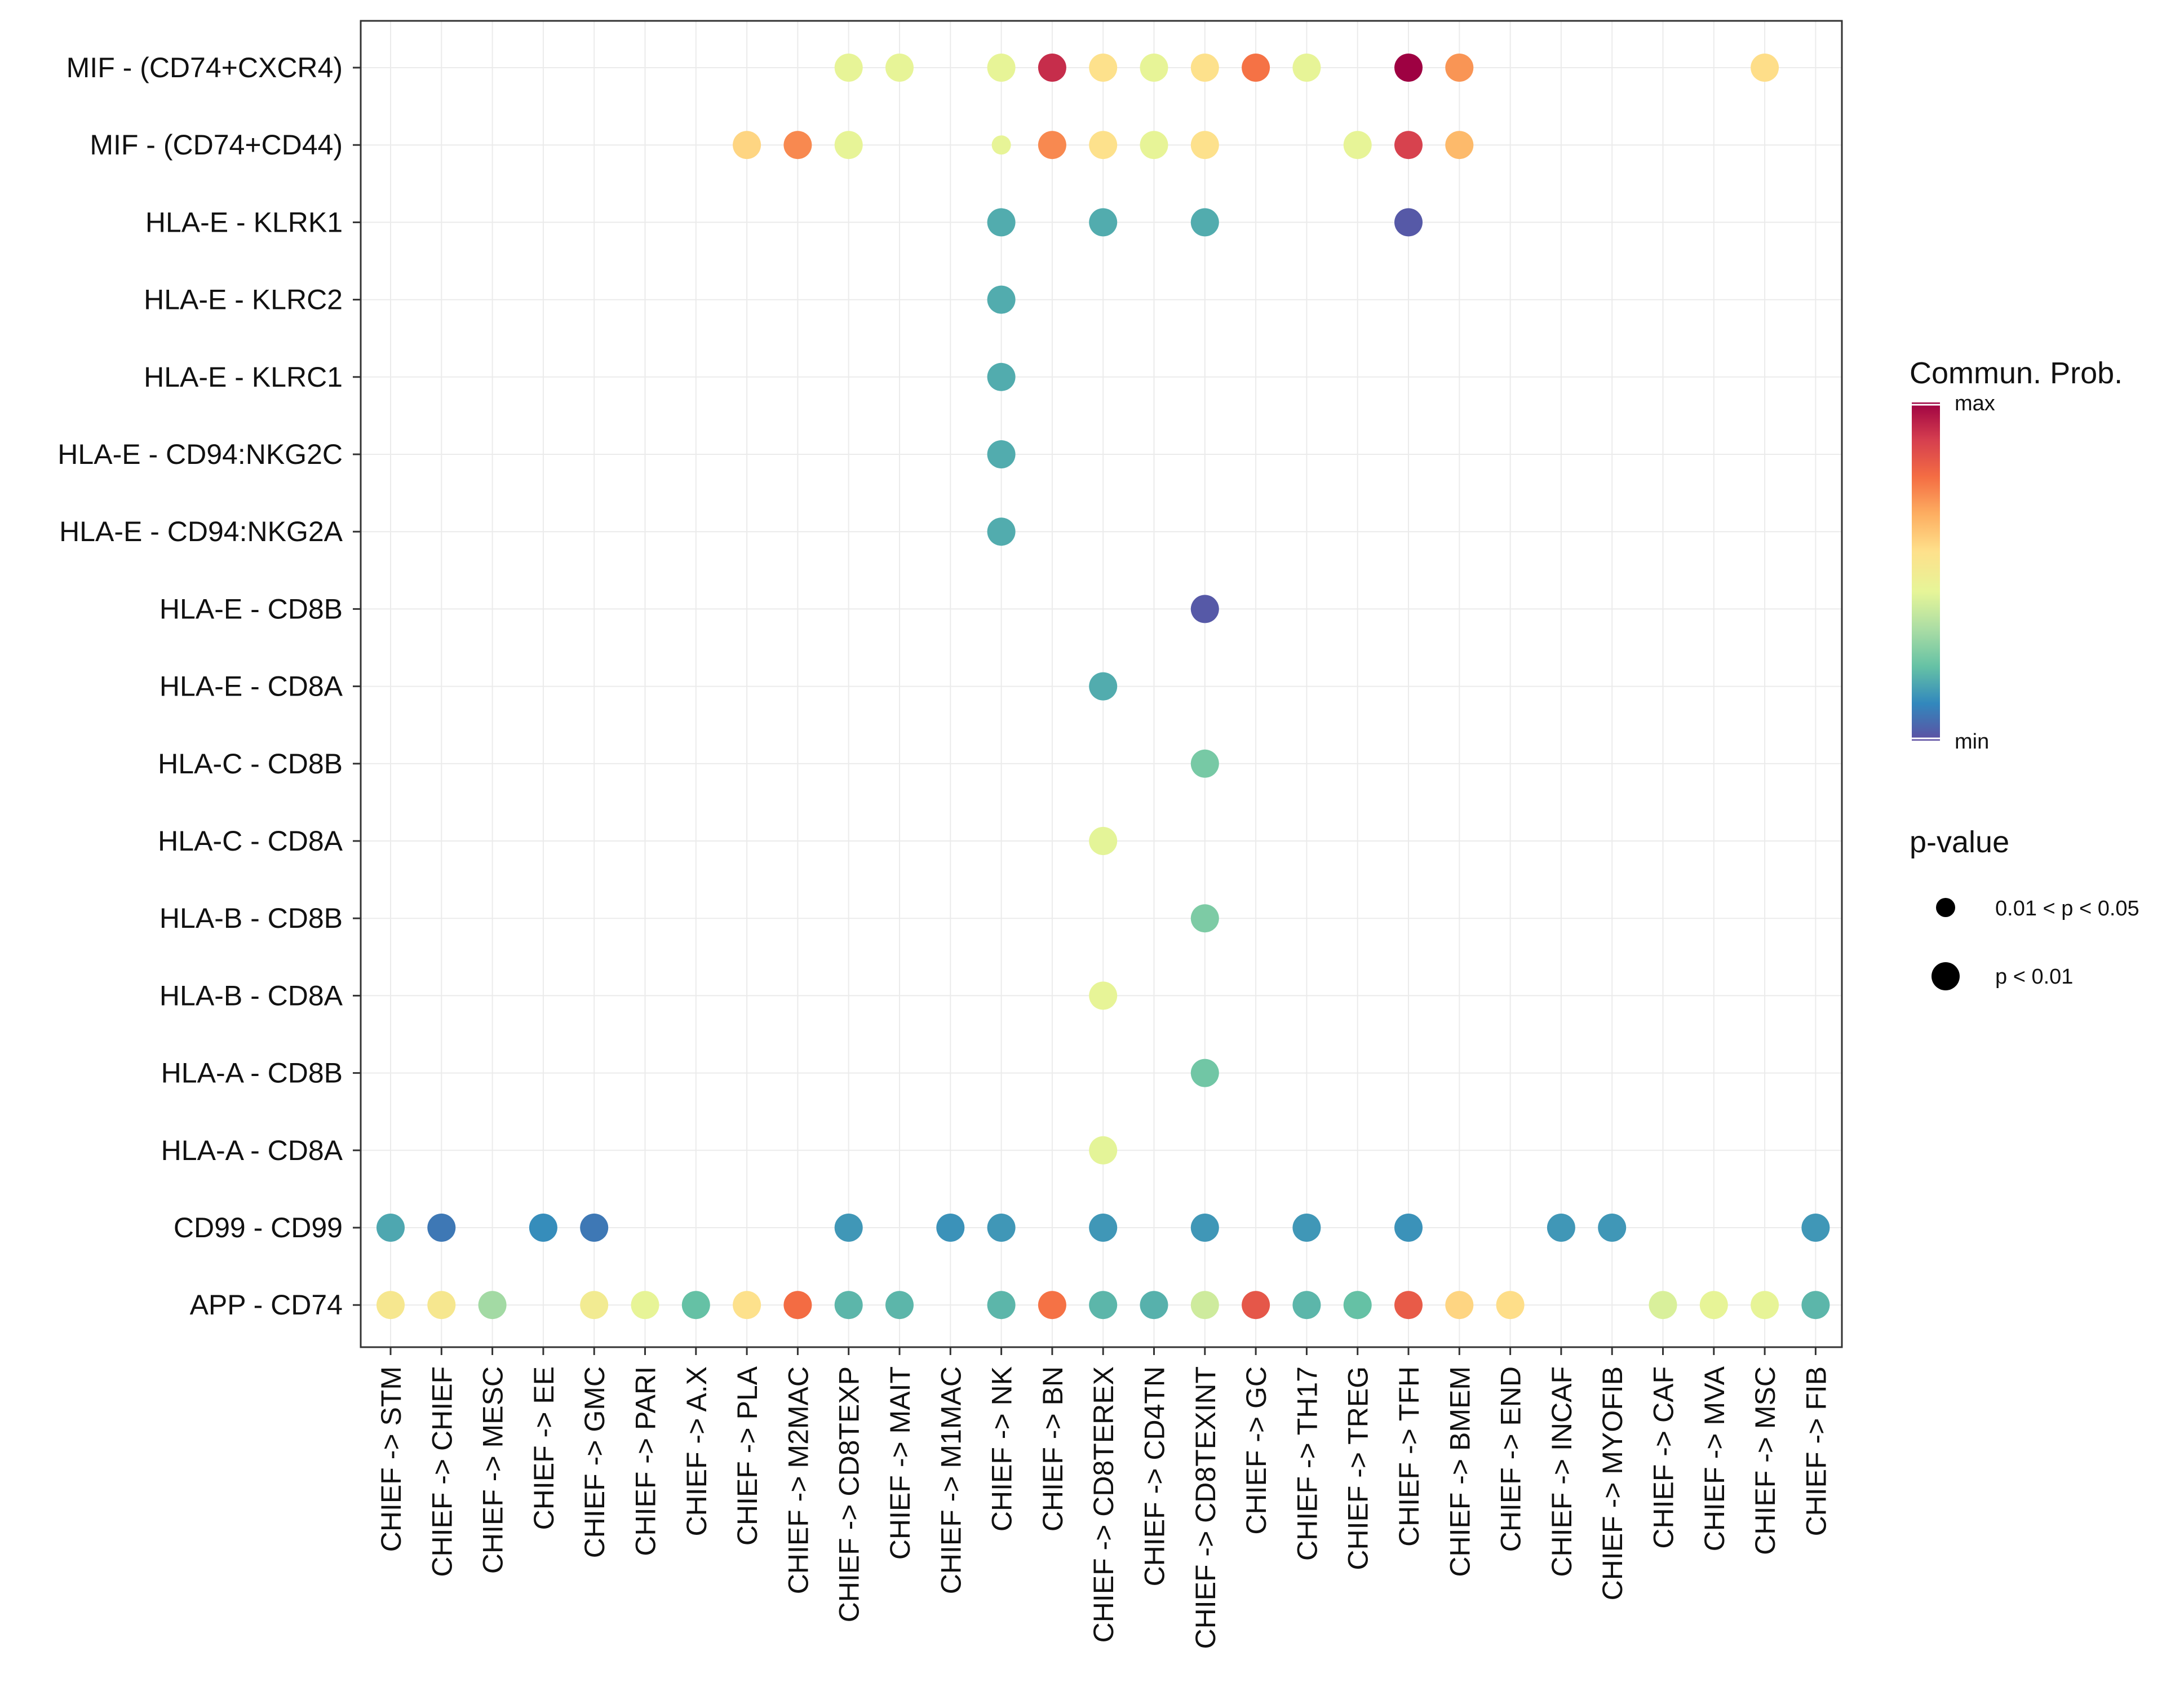  I want to click on x-tick-label: CHIEF -> CHIEF, so click(442, 1471).